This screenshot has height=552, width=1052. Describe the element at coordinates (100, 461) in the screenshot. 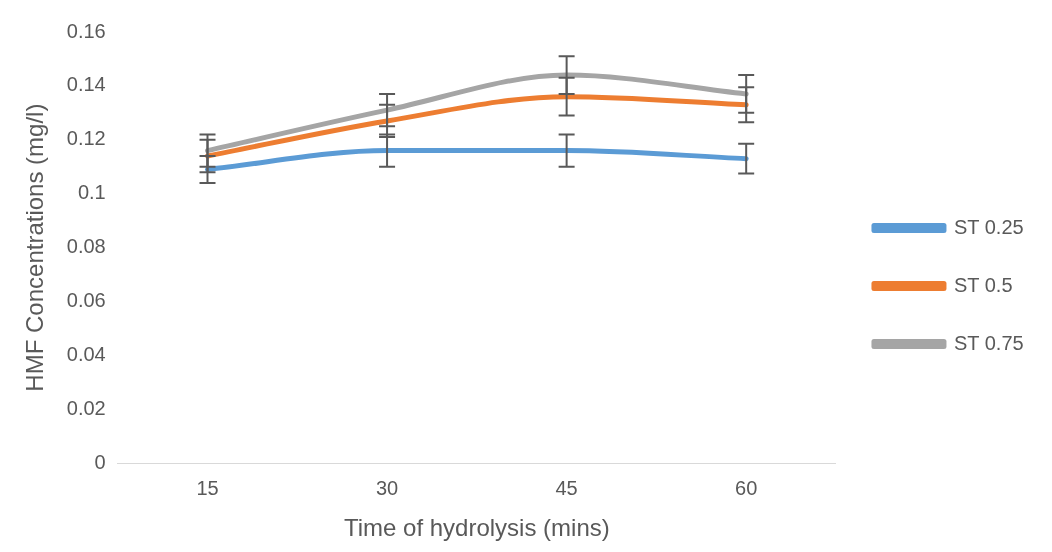

I see `y-tick-label: 0` at that location.